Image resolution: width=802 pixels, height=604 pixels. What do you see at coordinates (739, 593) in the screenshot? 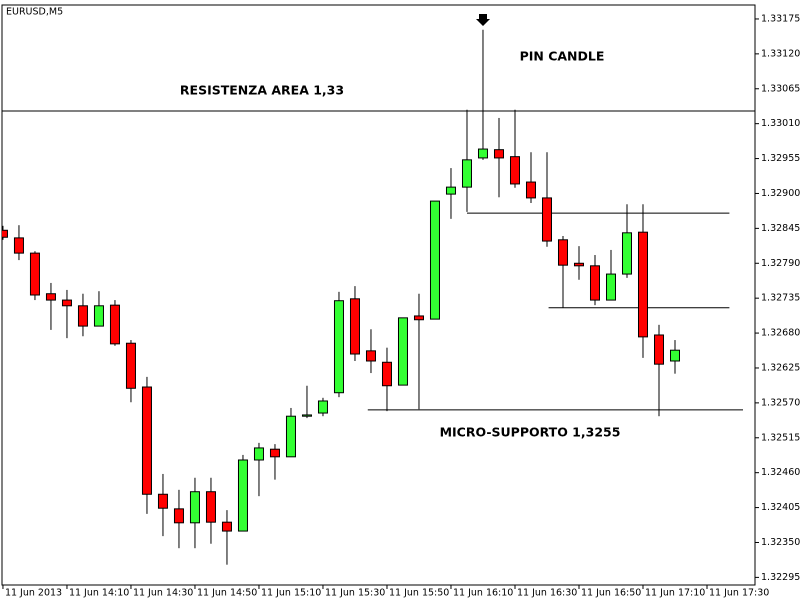
I see `x-tick-label: 11 Jun 17:30` at bounding box center [739, 593].